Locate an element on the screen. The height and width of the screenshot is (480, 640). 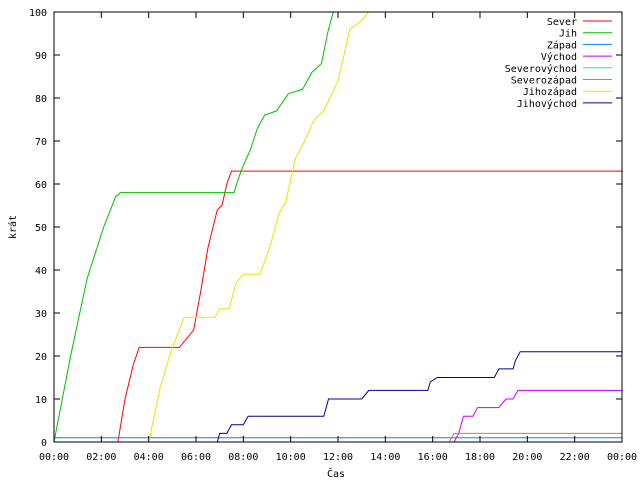
y-tick-label: 90 is located at coordinates (41, 56).